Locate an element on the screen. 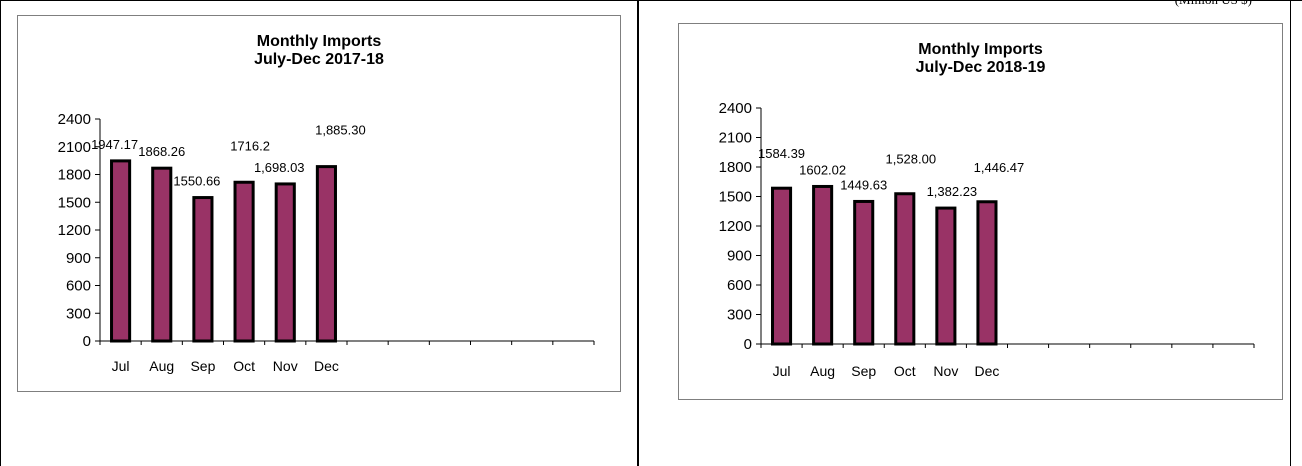 The width and height of the screenshot is (1302, 466). data-label: 1716.2 is located at coordinates (250, 145).